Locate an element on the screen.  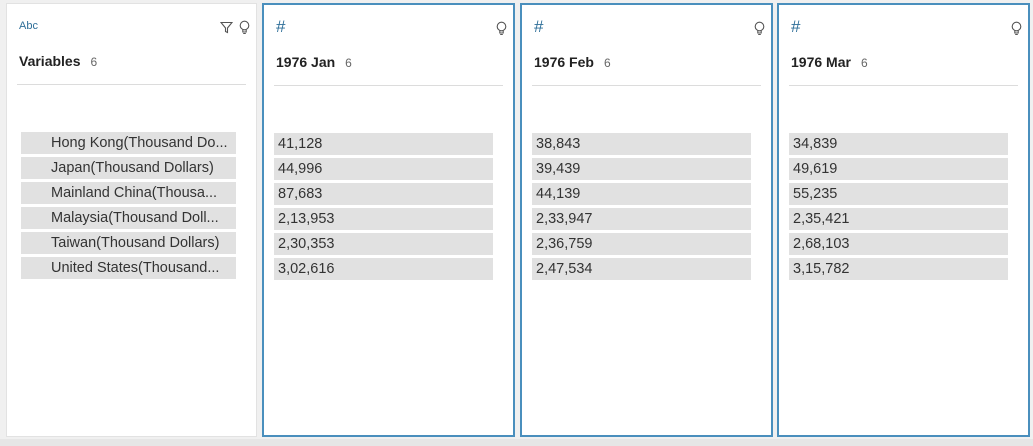
horizontal-scrollbar is located at coordinates (516, 442).